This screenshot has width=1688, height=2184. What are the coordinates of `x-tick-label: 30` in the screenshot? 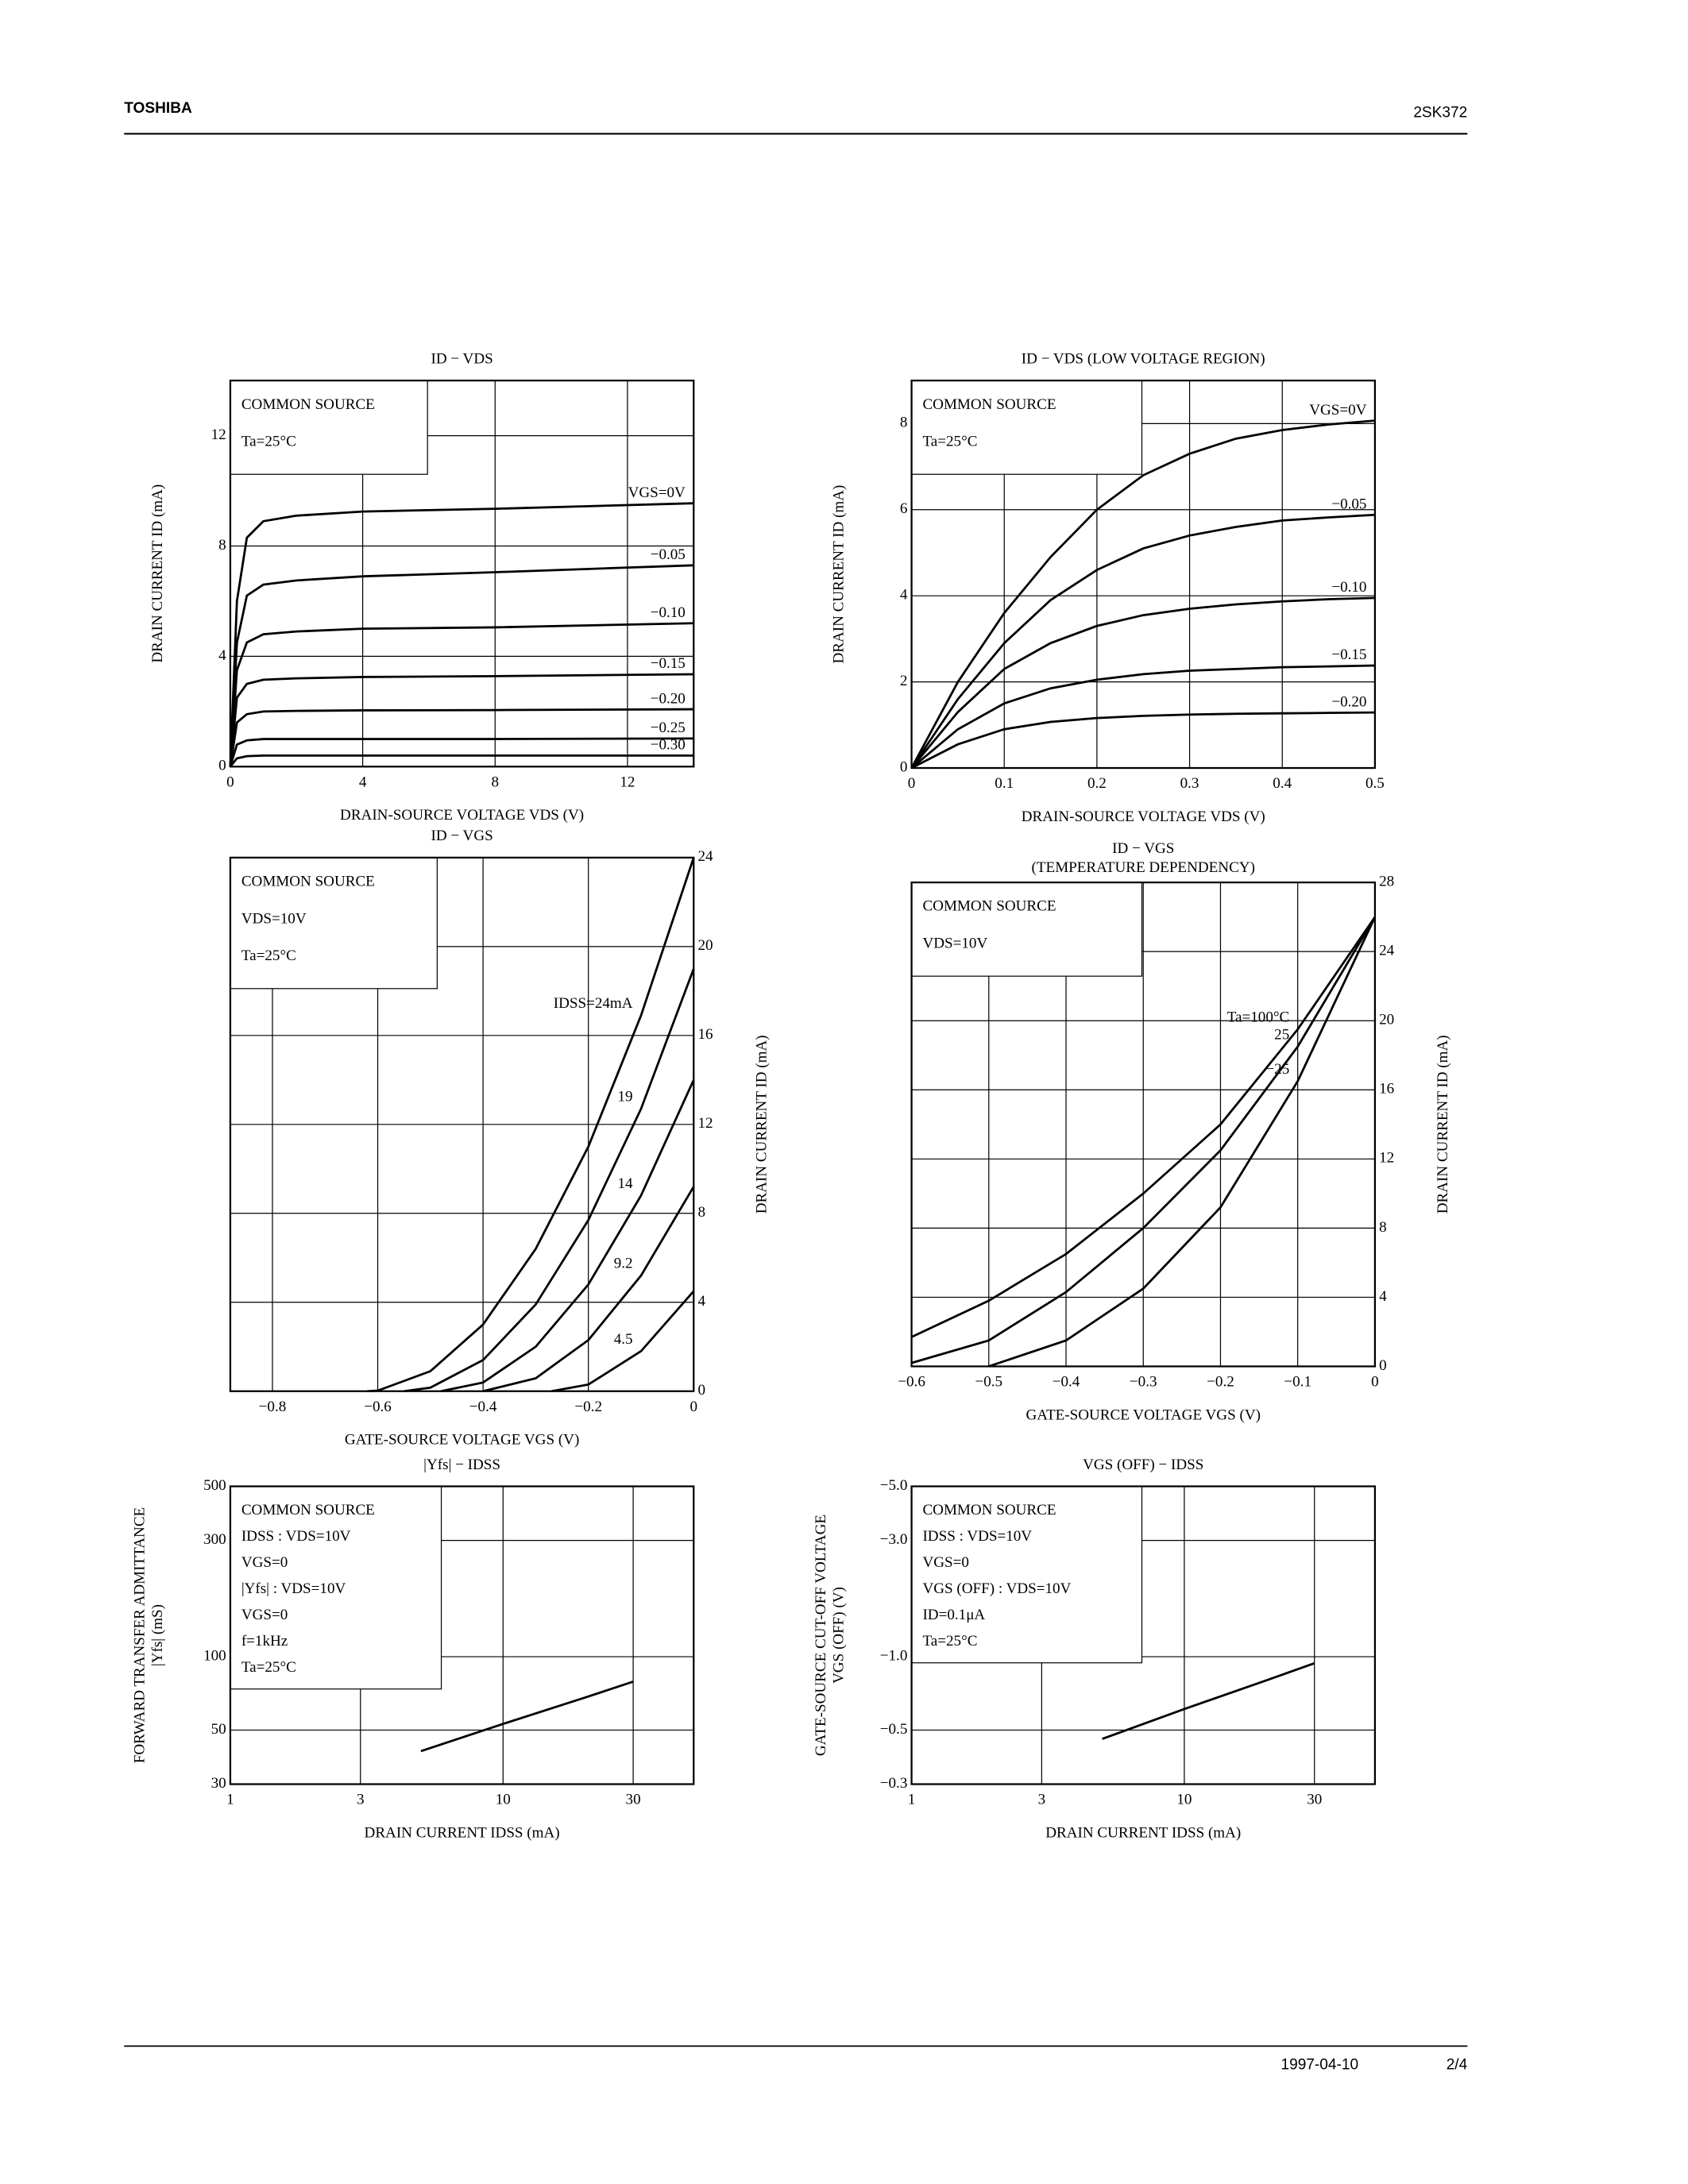 It's located at (1314, 1800).